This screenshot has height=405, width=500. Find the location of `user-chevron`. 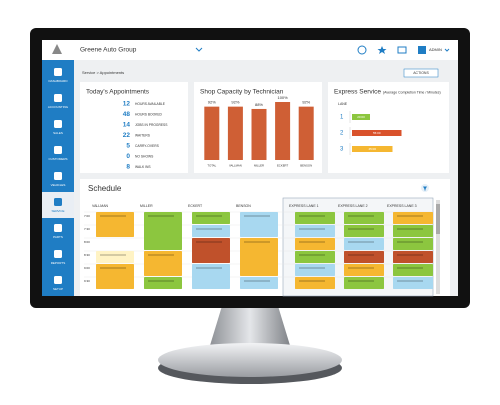

user-chevron is located at coordinates (447, 50).